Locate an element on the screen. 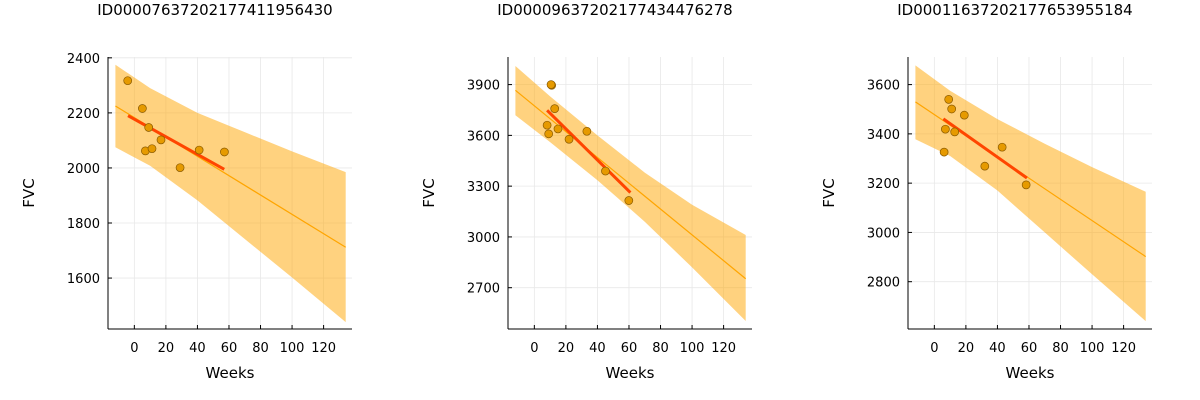 This screenshot has height=400, width=1200. chart-title: ID00007637202177411956430 is located at coordinates (214, 10).